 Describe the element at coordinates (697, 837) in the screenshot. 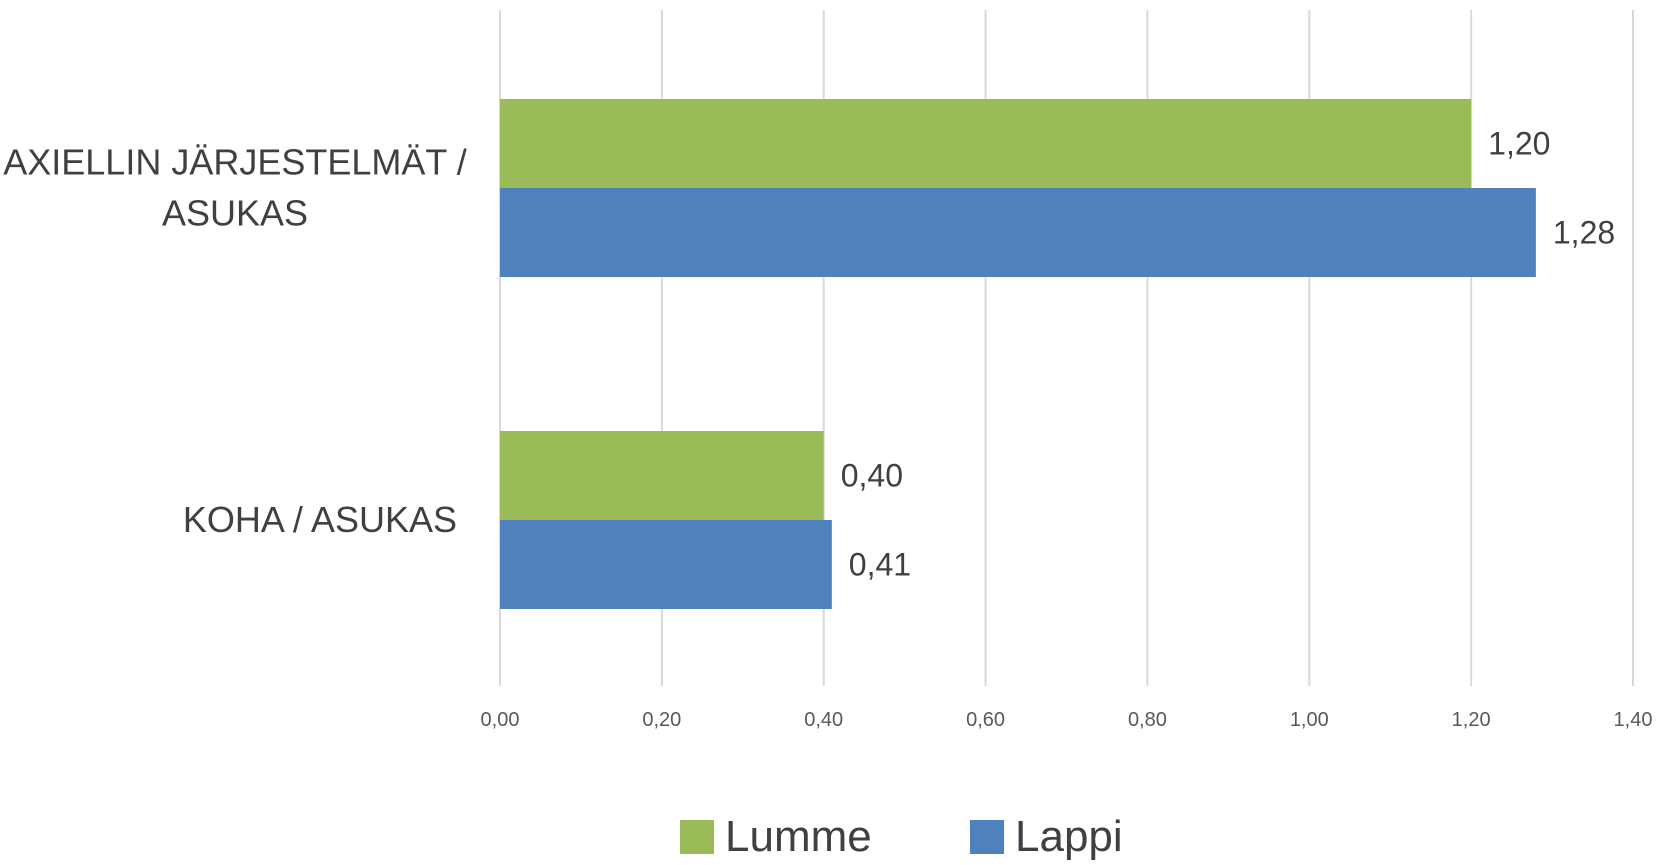

I see `legend-swatch-lumme` at that location.